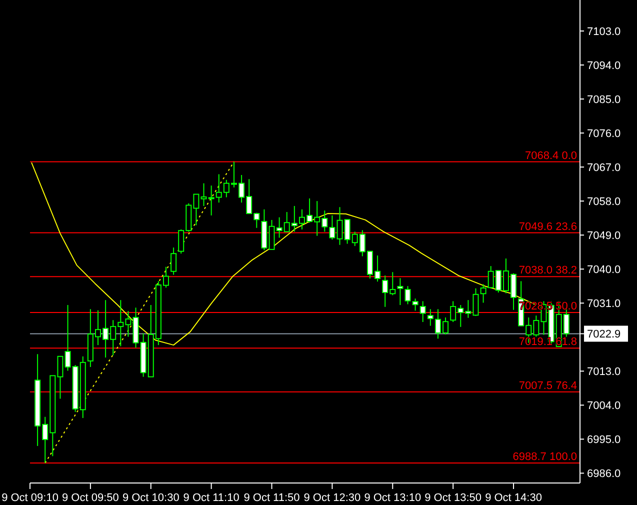 Image resolution: width=637 pixels, height=505 pixels. Describe the element at coordinates (604, 474) in the screenshot. I see `y-tick-label: 6986.0` at that location.